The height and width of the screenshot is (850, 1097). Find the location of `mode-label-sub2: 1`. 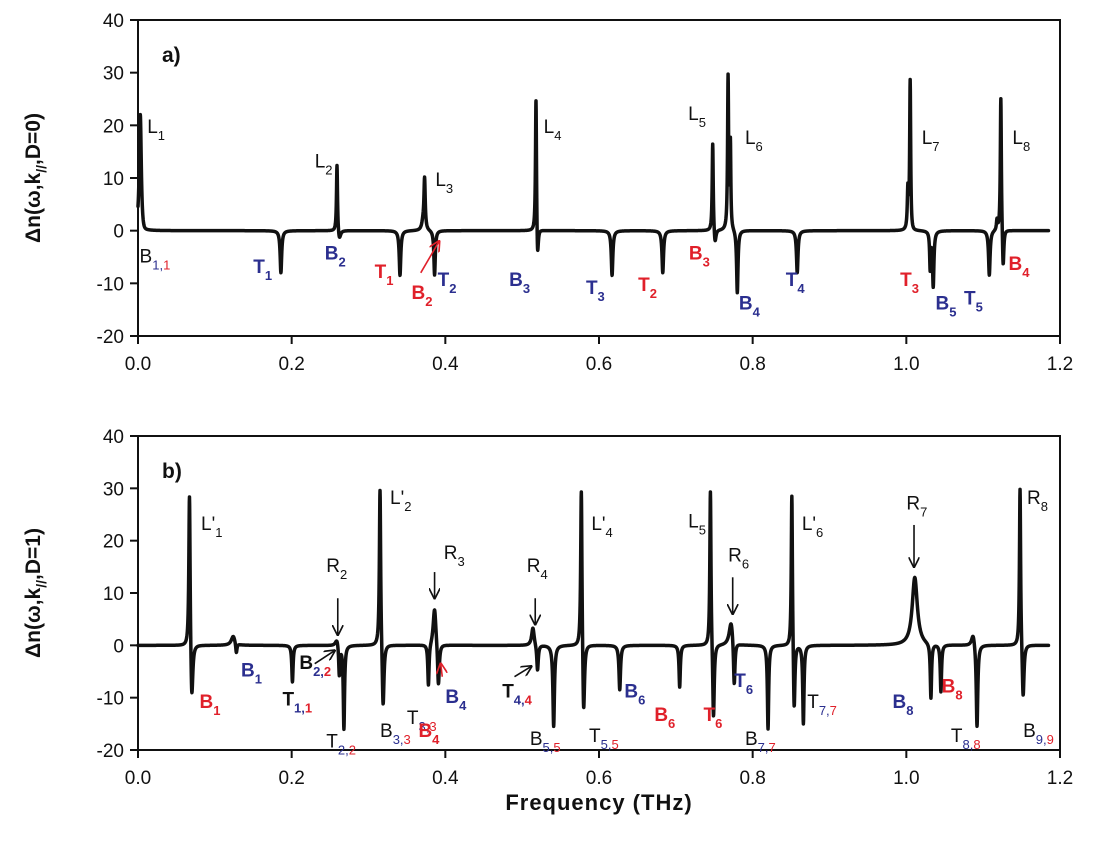

mode-label-sub2: 1 is located at coordinates (308, 708).